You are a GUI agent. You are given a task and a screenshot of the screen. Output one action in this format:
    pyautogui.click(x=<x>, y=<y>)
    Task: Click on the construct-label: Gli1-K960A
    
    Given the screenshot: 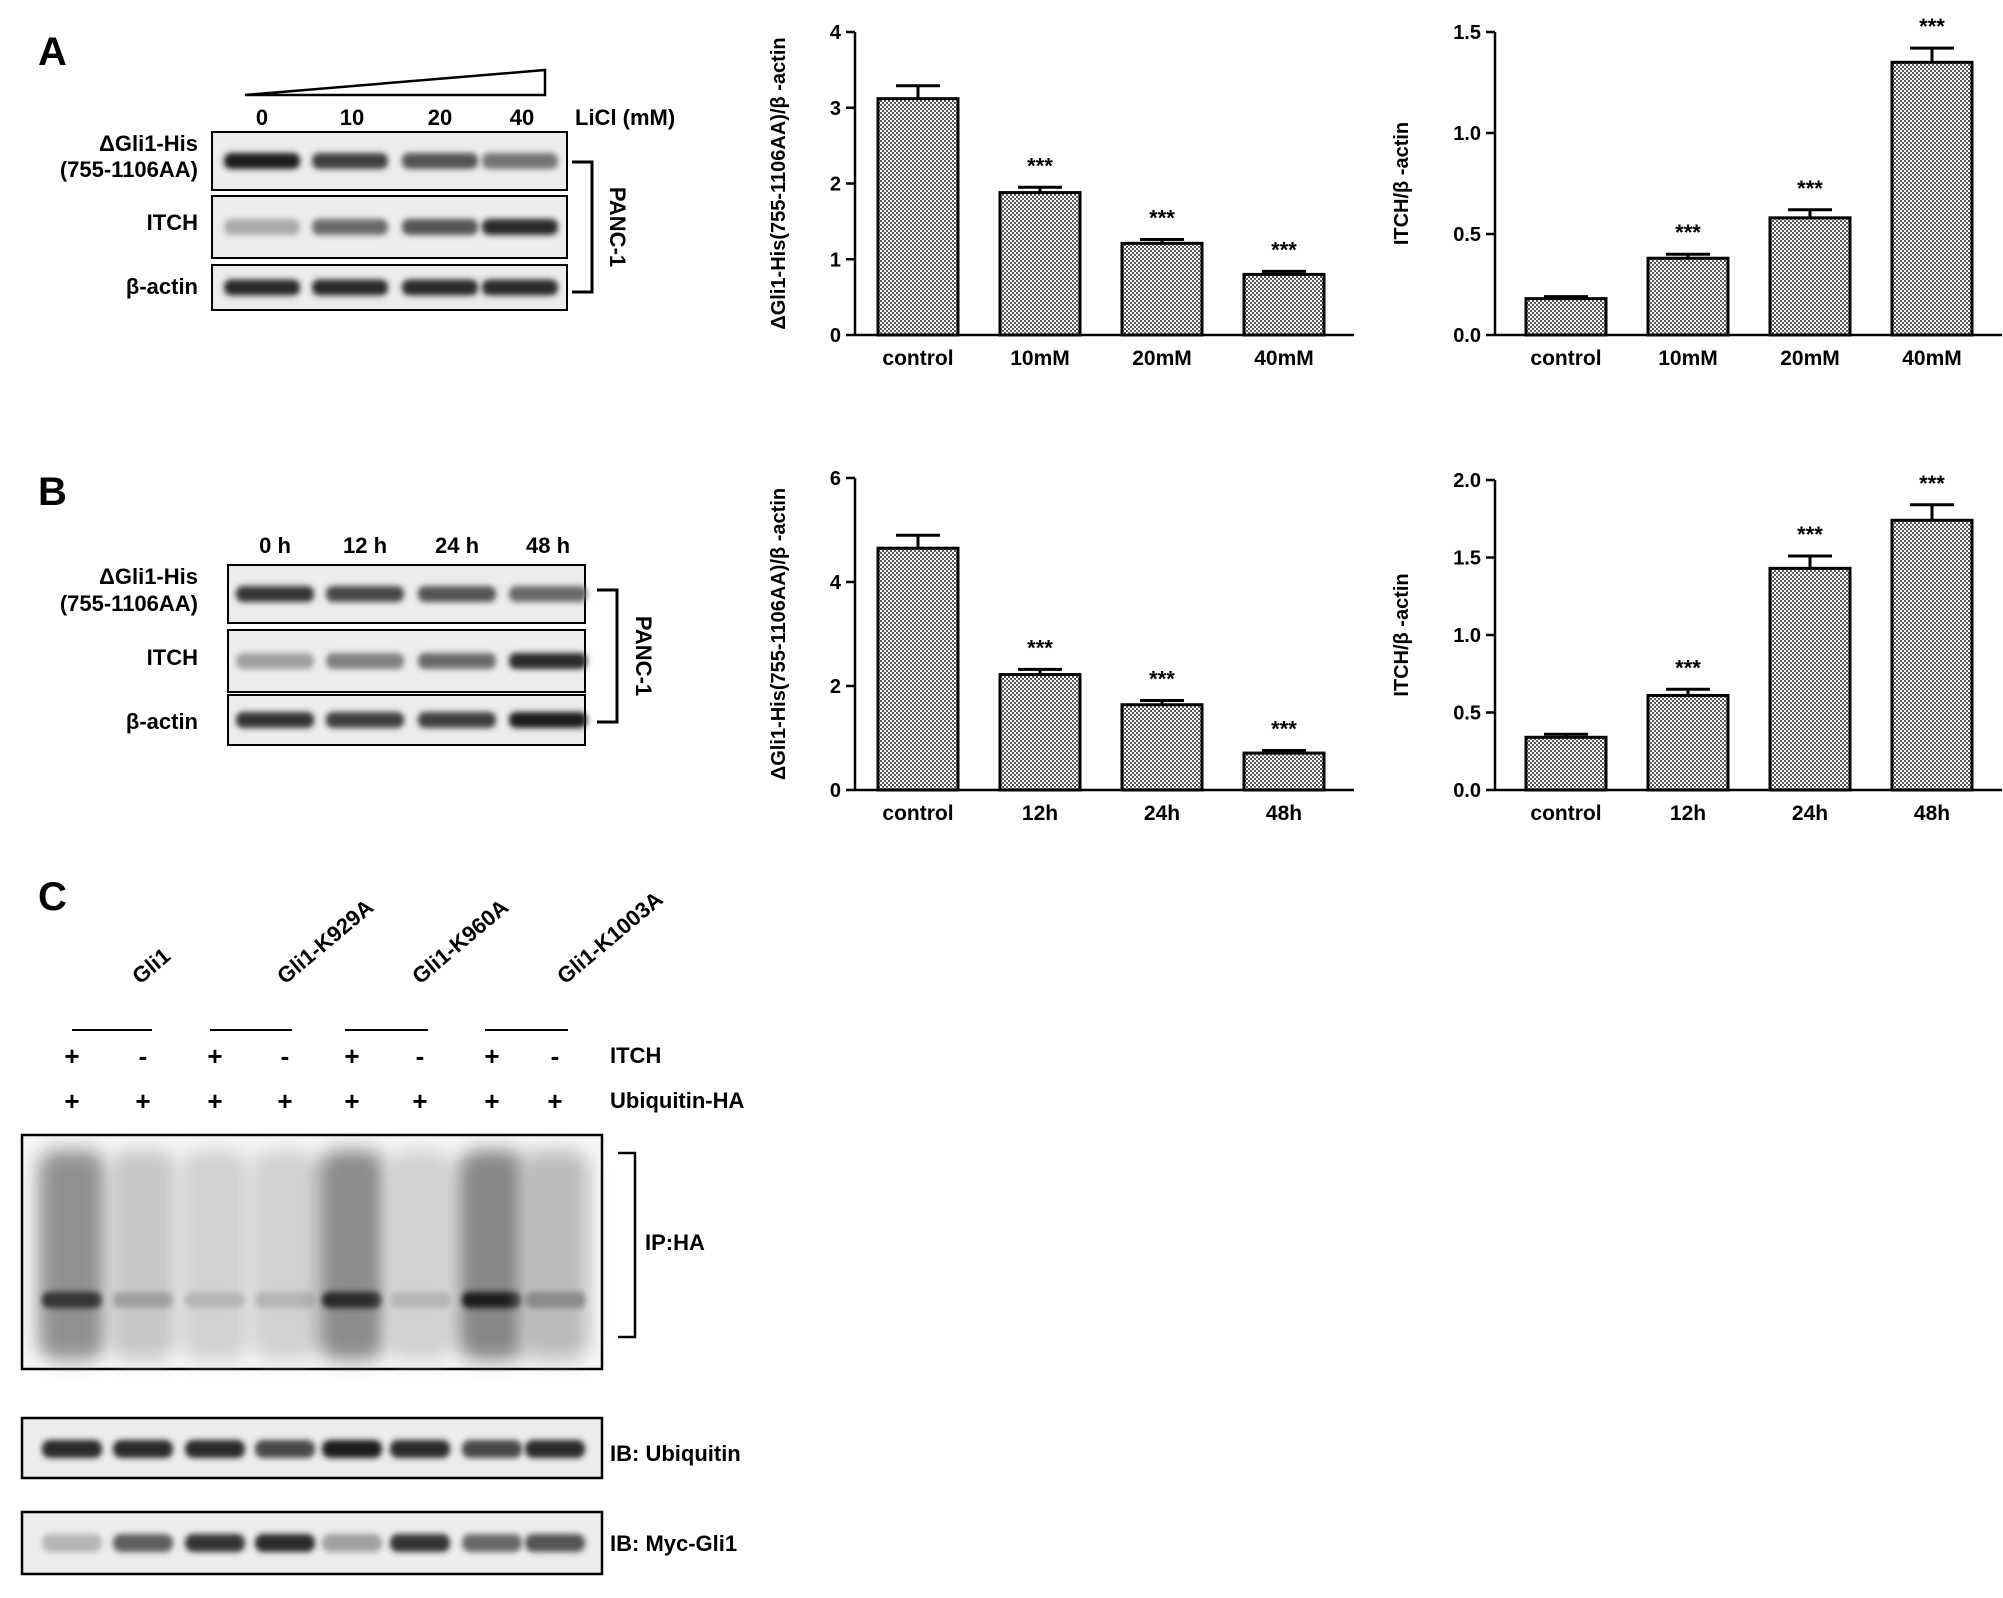 What is the action you would take?
    pyautogui.click(x=460, y=941)
    